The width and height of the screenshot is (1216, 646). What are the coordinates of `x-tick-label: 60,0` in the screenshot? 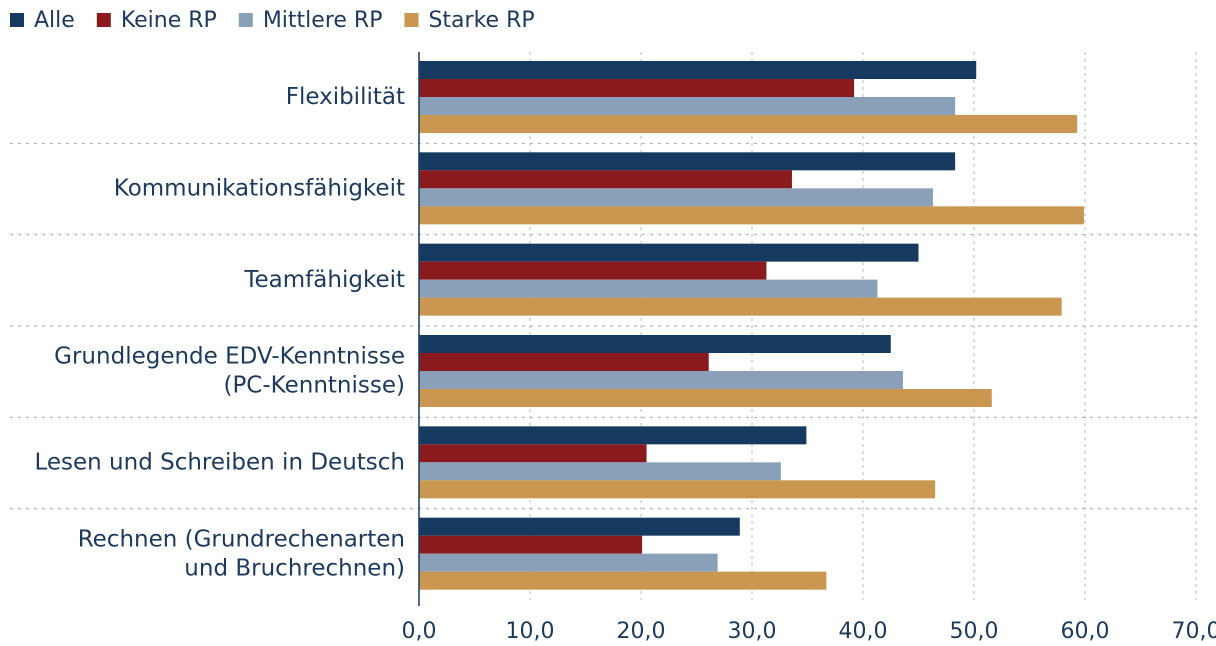 It's located at (1085, 631).